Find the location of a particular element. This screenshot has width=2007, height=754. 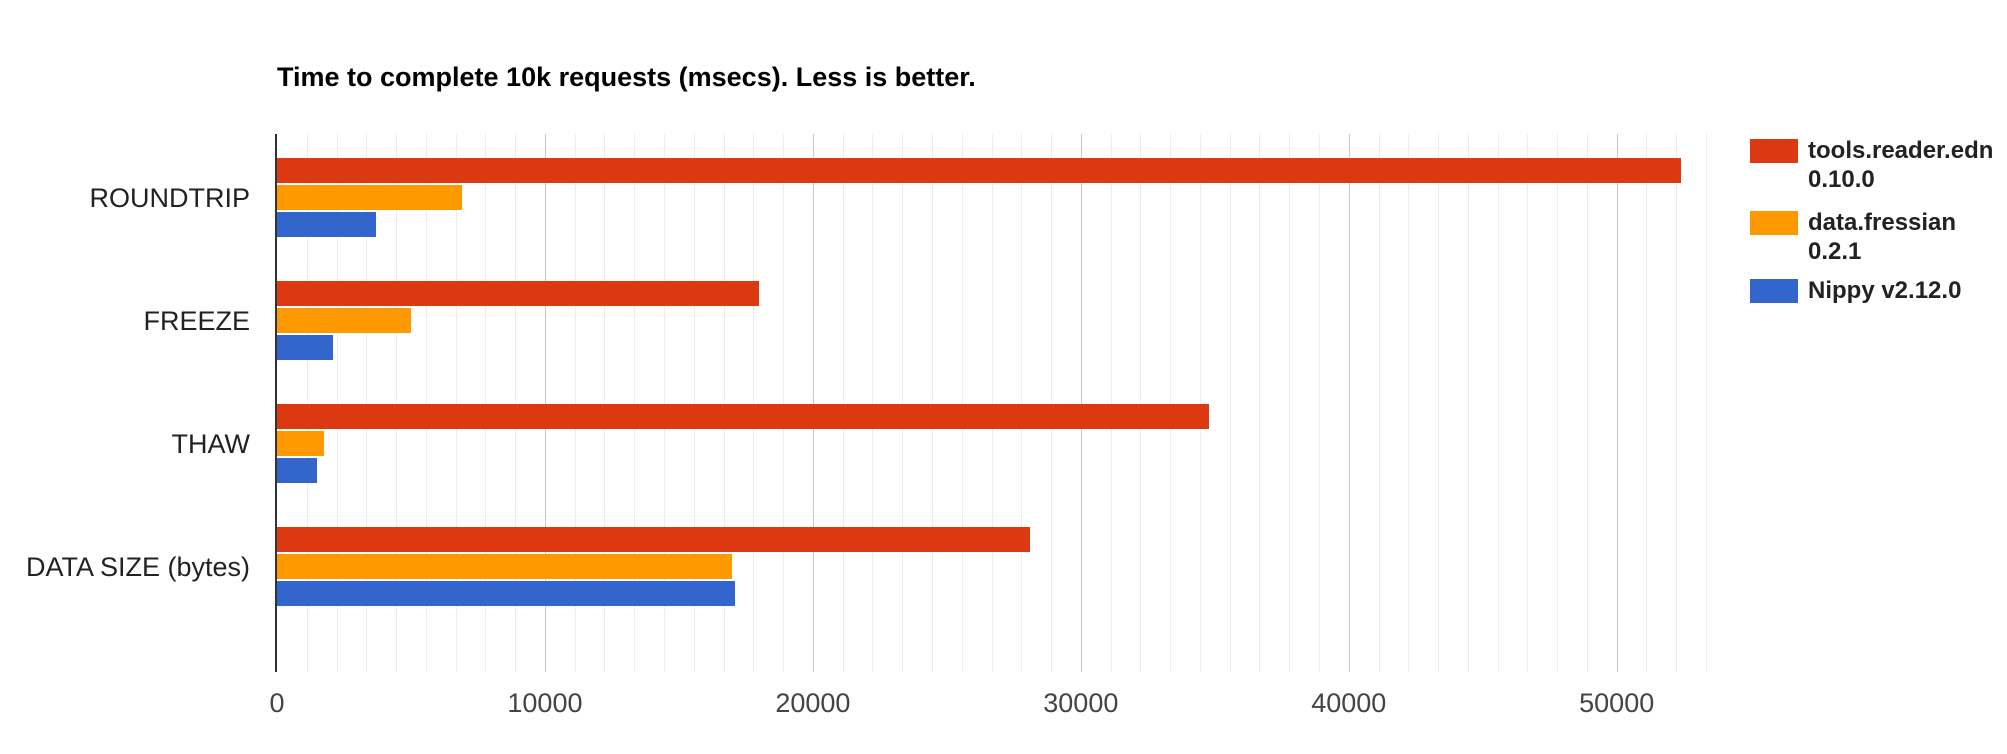

x-tick-label: 10000 is located at coordinates (545, 703).